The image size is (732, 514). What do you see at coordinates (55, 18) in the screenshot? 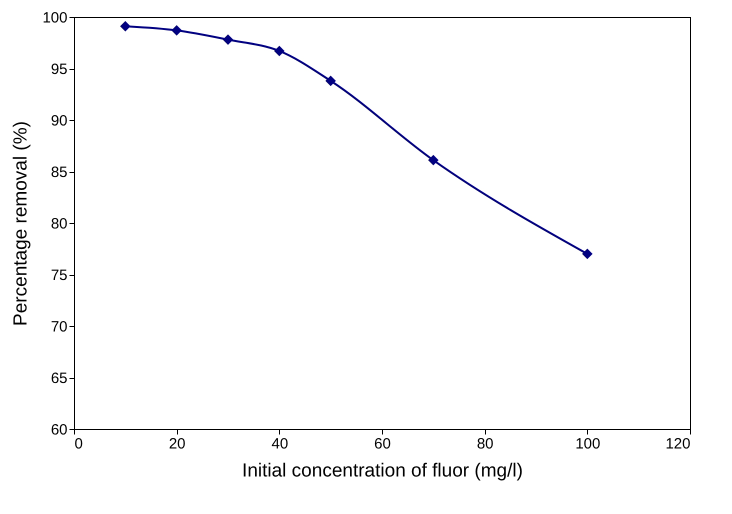
I see `y-tick-label: 100` at bounding box center [55, 18].